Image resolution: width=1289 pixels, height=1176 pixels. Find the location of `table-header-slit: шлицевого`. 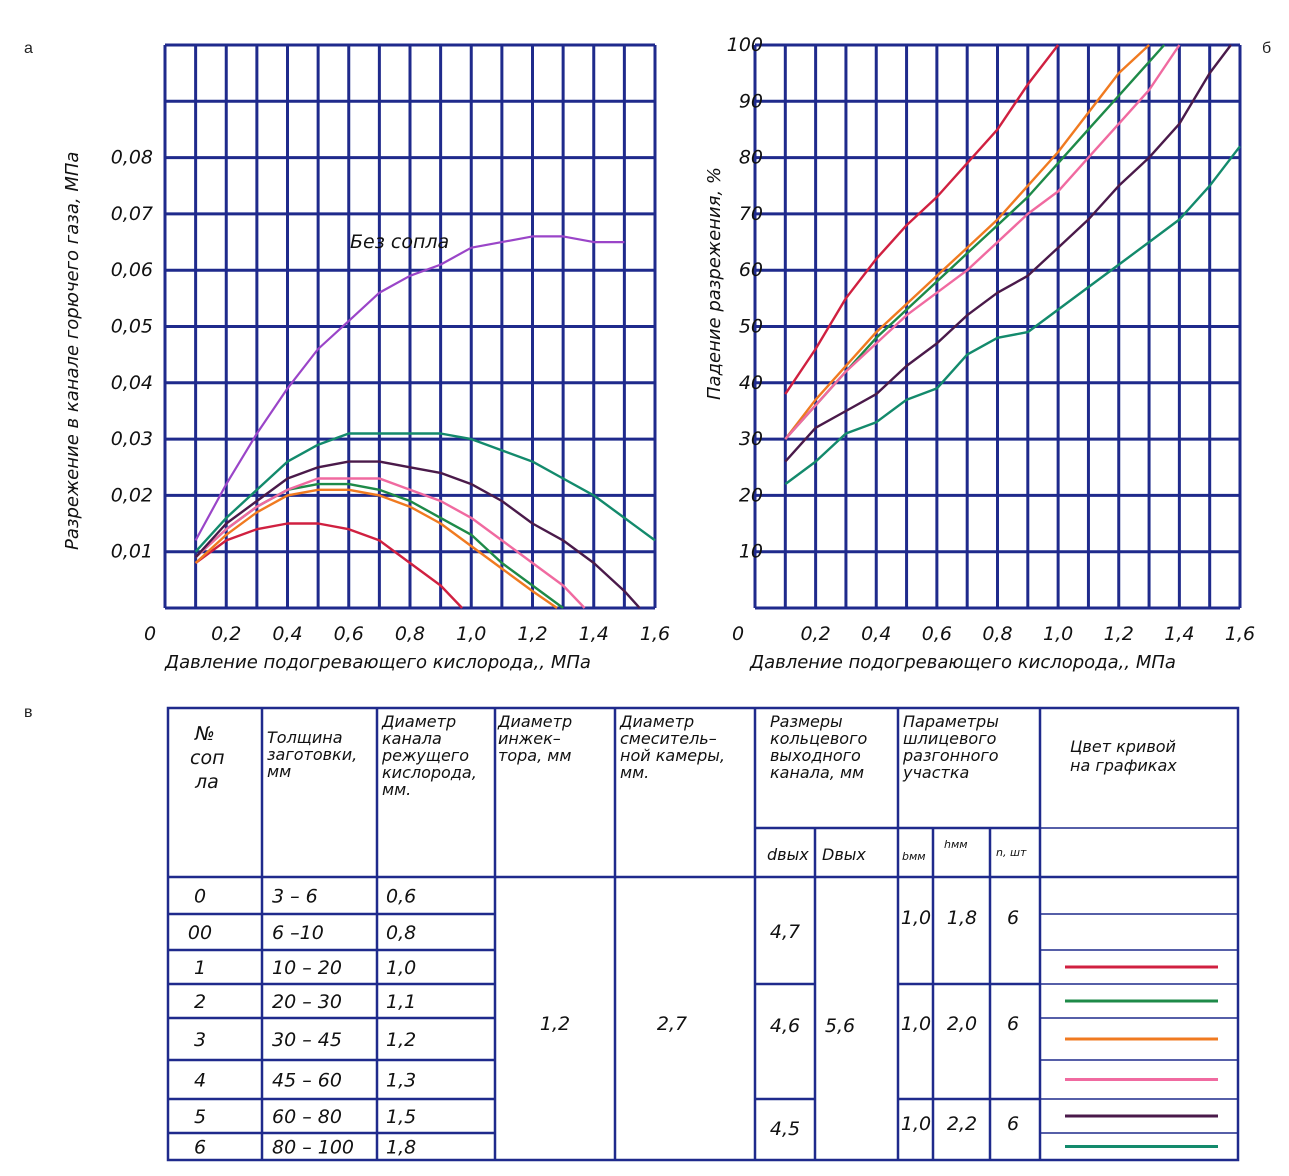

table-header-slit: шлицевого is located at coordinates (950, 738).